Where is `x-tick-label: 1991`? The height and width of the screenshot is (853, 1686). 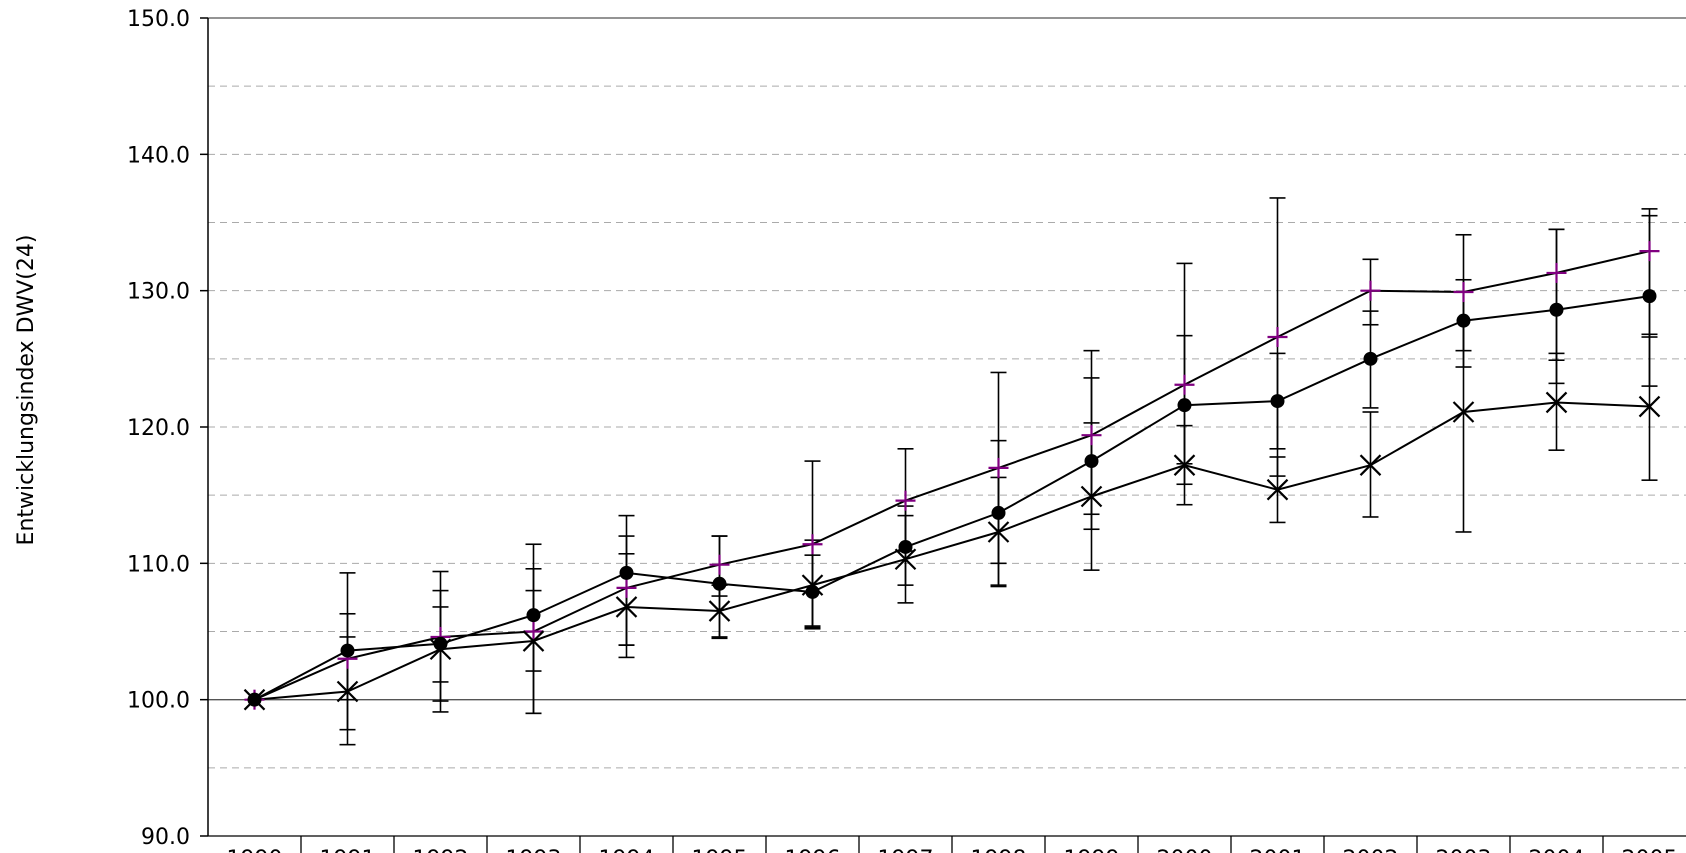 x-tick-label: 1991 is located at coordinates (348, 850).